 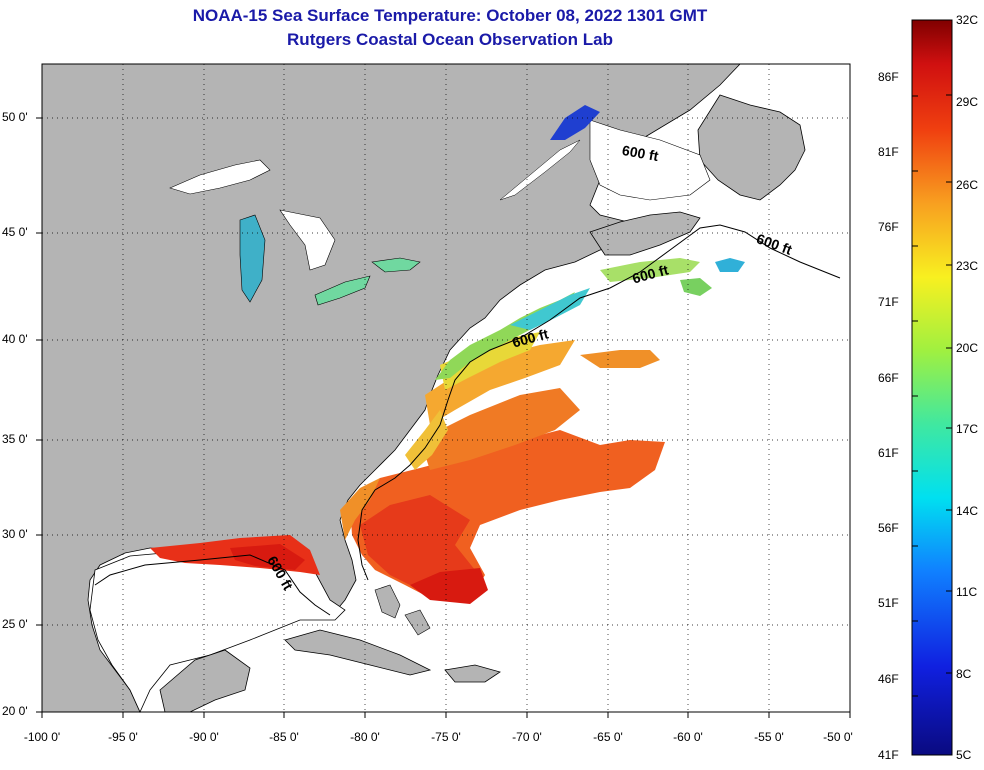 I want to click on colorbar-f-86: 86F, so click(x=888, y=77).